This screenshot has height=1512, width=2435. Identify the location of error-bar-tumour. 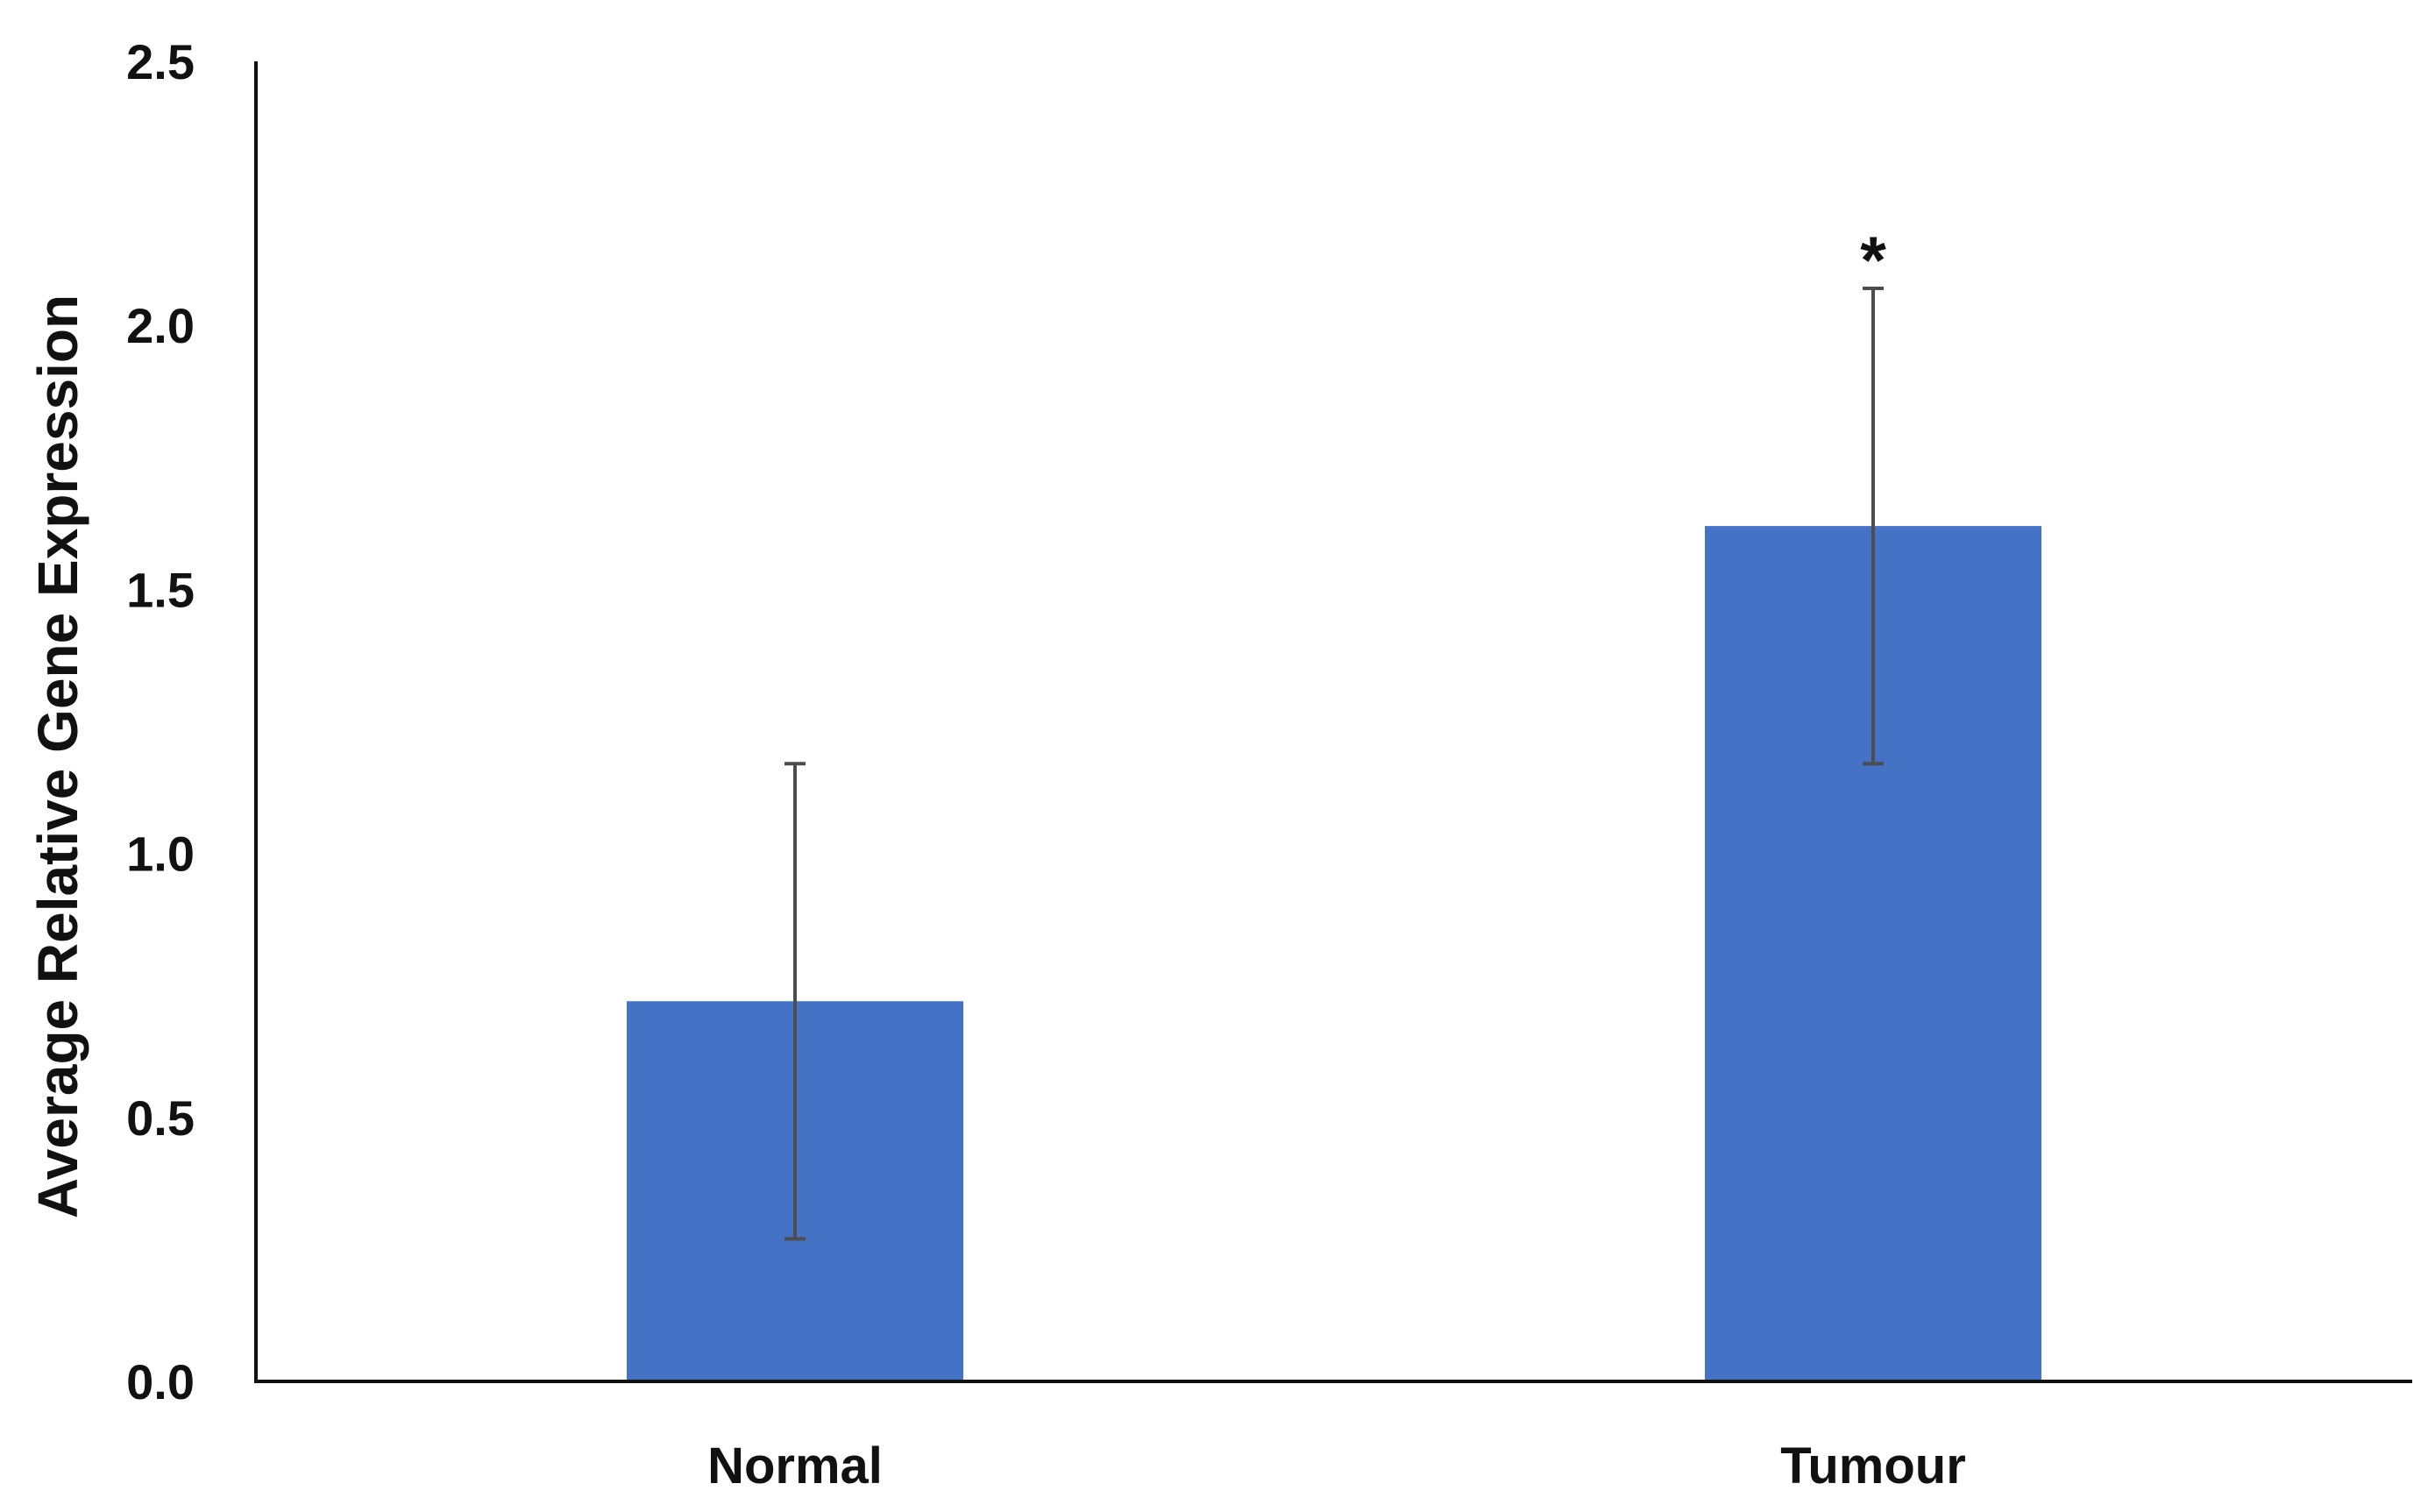
(1874, 526).